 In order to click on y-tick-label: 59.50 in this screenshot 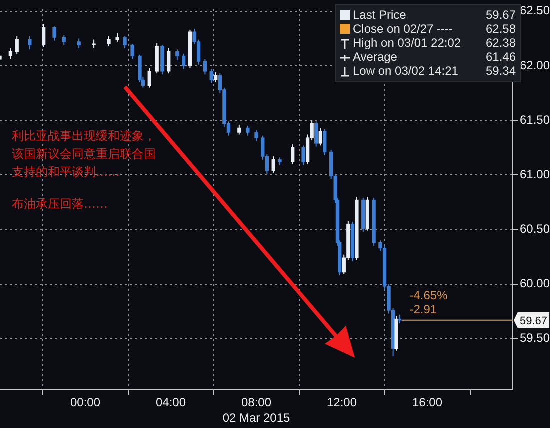, I will do `click(535, 338)`.